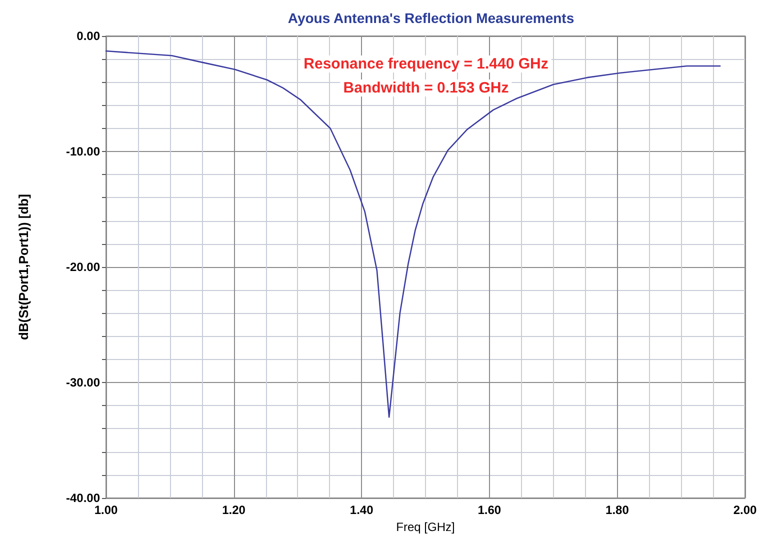  I want to click on annotation: Resonance frequency = 1.440 GHz, so click(426, 64).